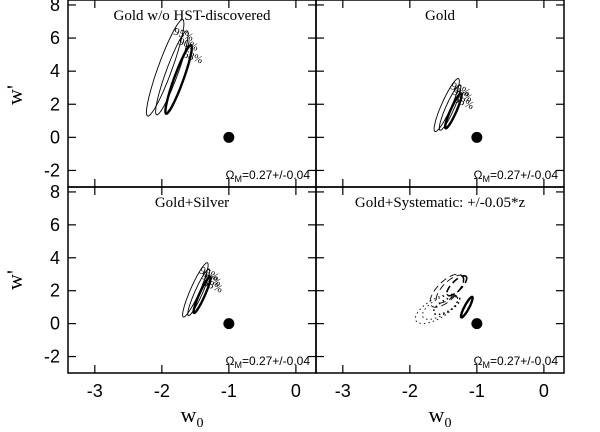 This screenshot has height=432, width=600. I want to click on panel-title: Gold+Systematic: +/-0.05*z, so click(440, 203).